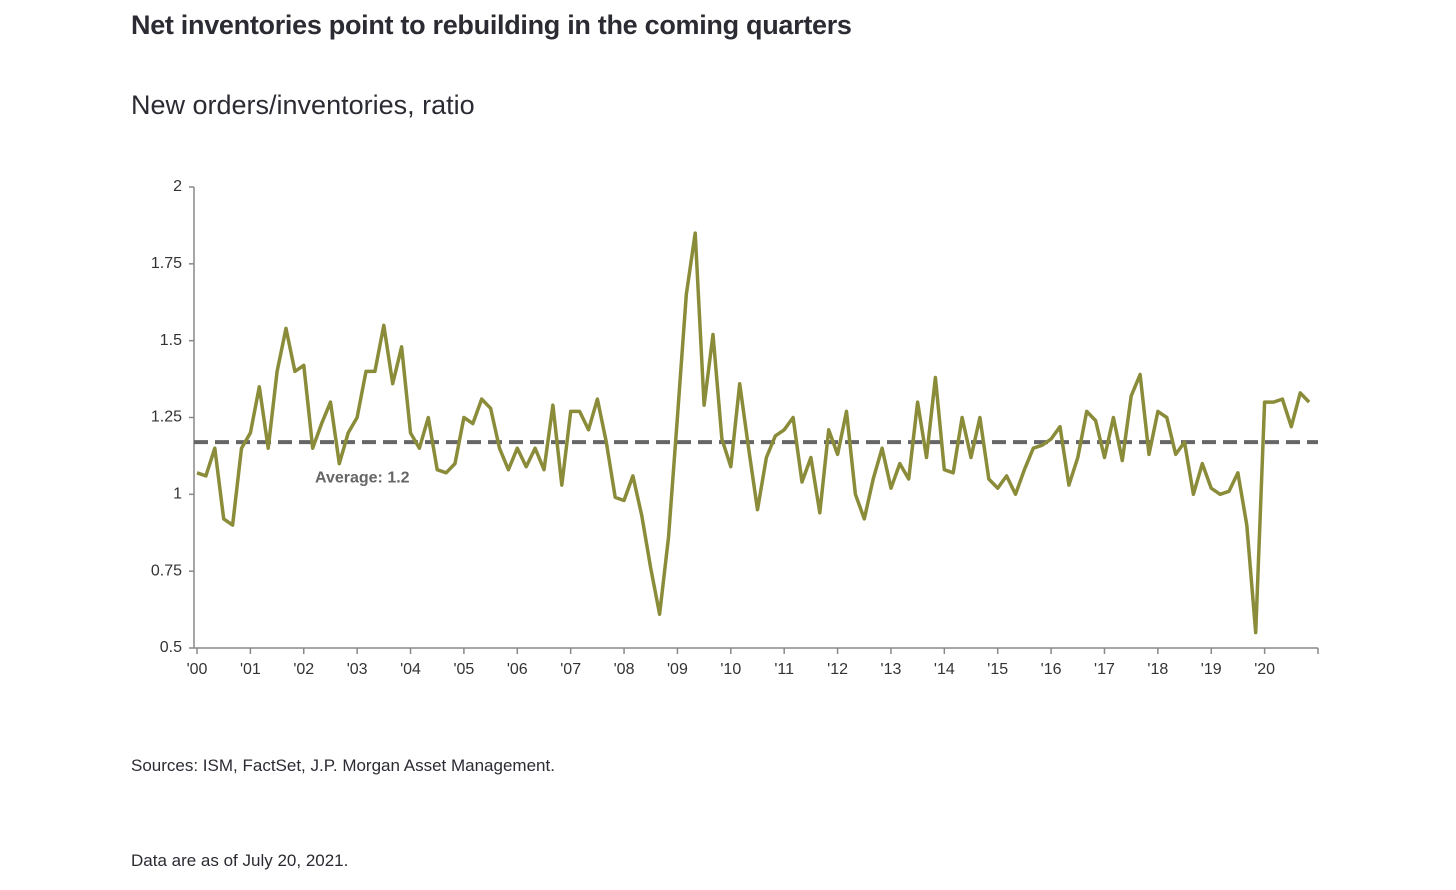 This screenshot has height=890, width=1456. I want to click on x-tick-label: '14, so click(944, 669).